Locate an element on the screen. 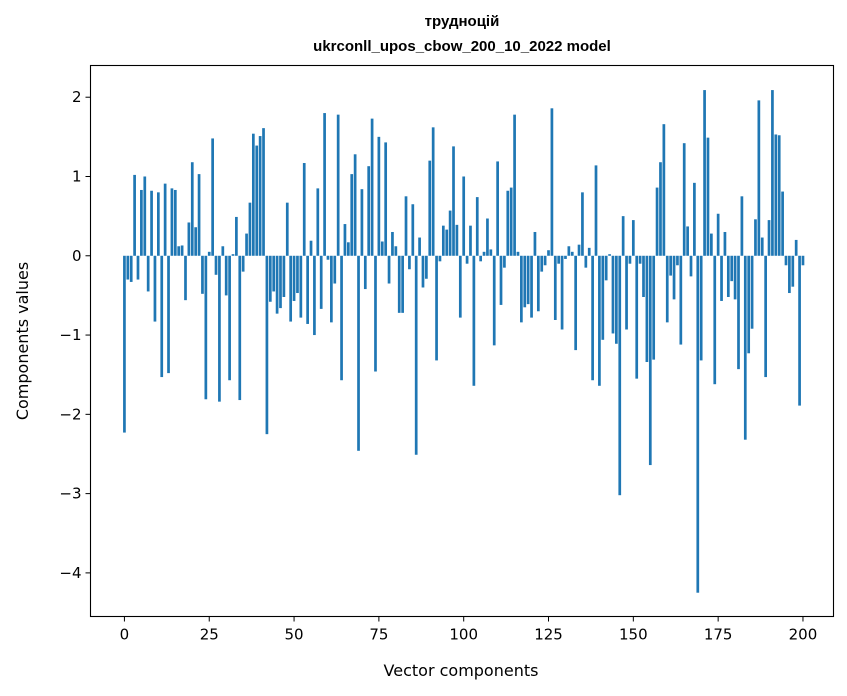  x-tick-label: 100 is located at coordinates (463, 635).